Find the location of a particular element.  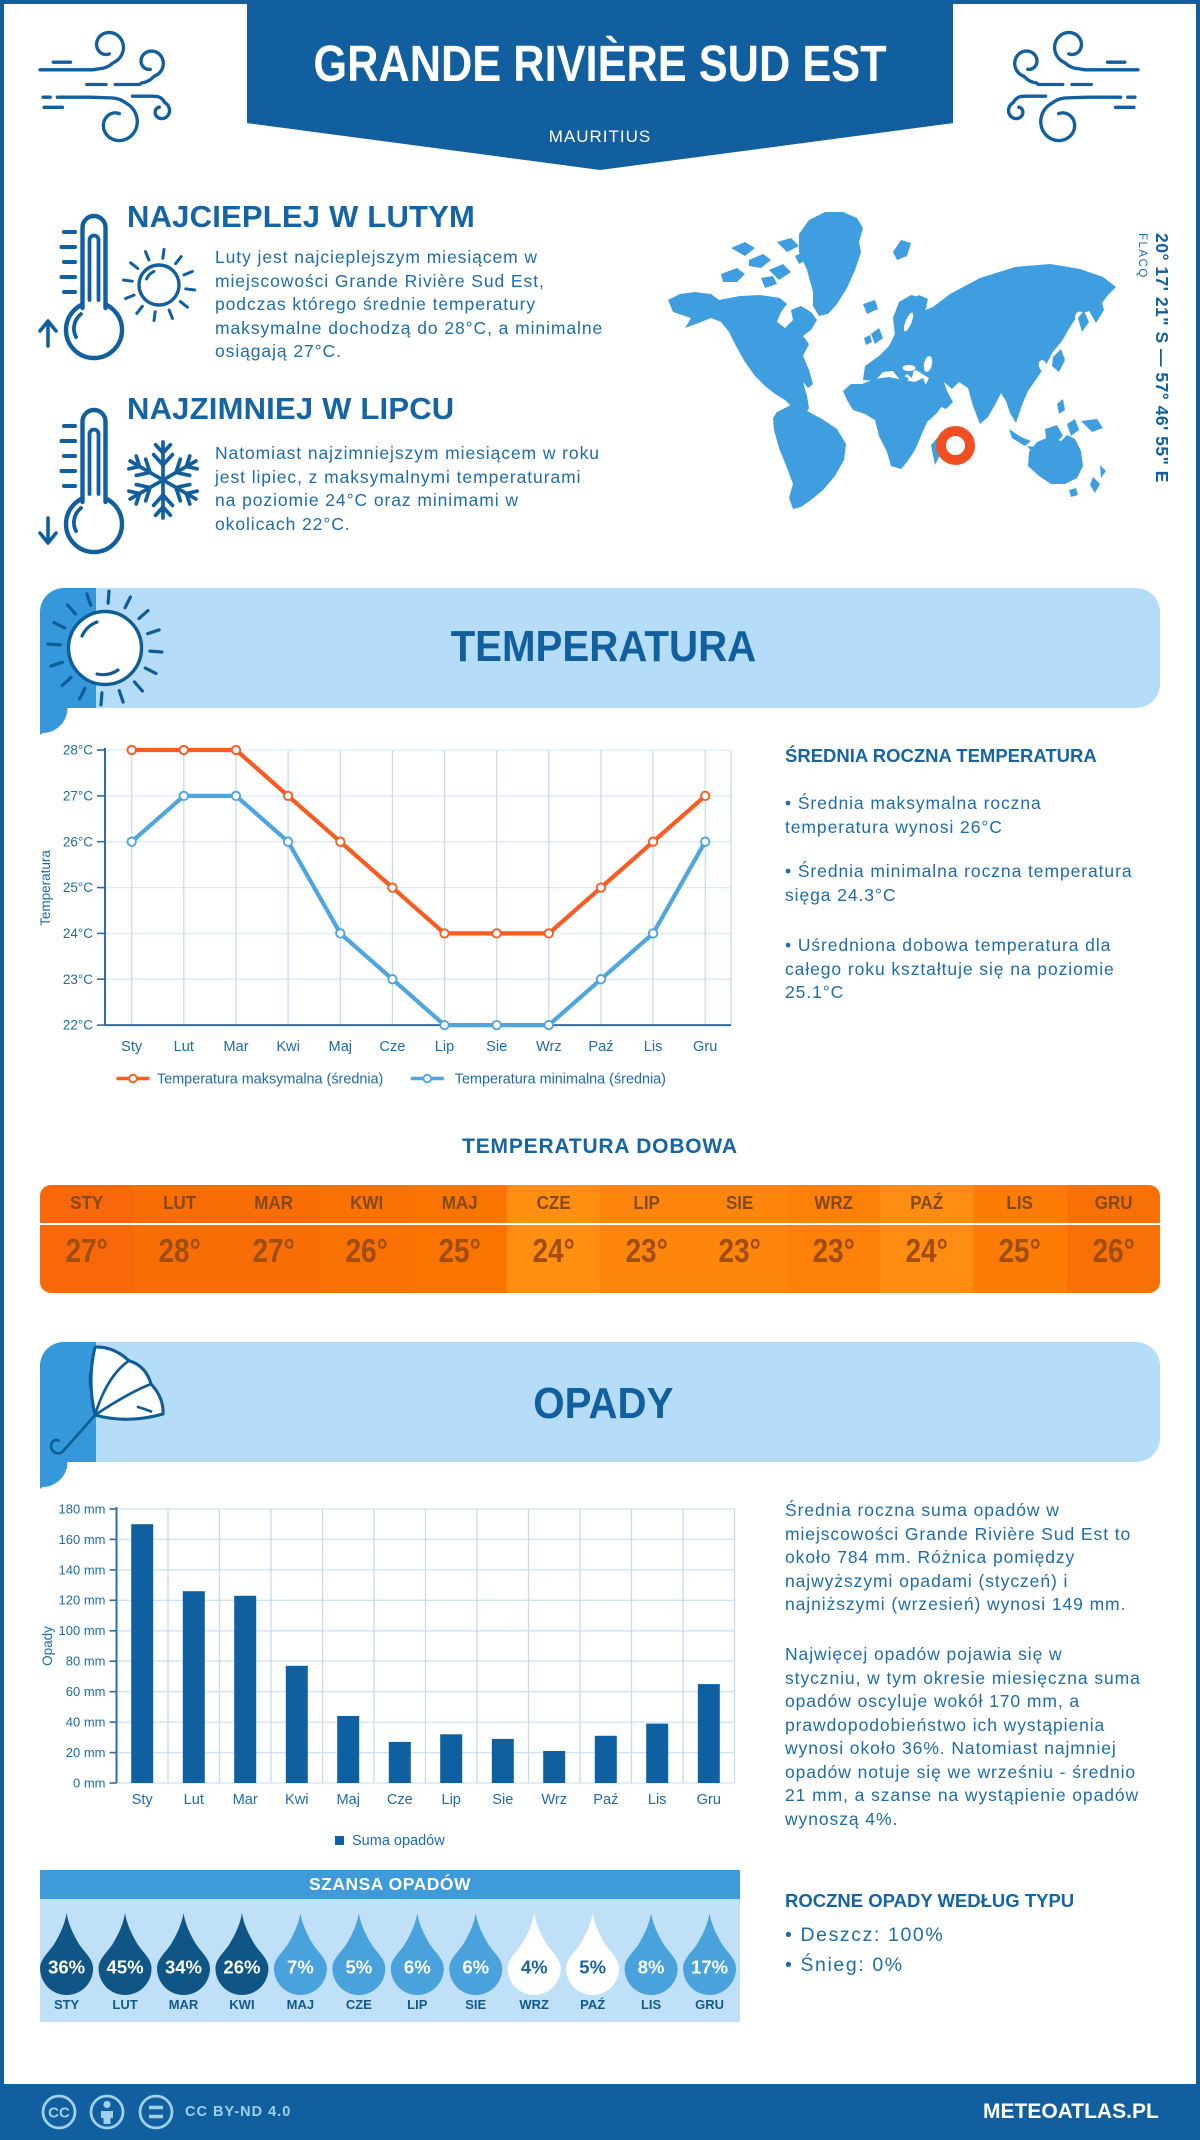

svg-text: 24°C is located at coordinates (78, 933).